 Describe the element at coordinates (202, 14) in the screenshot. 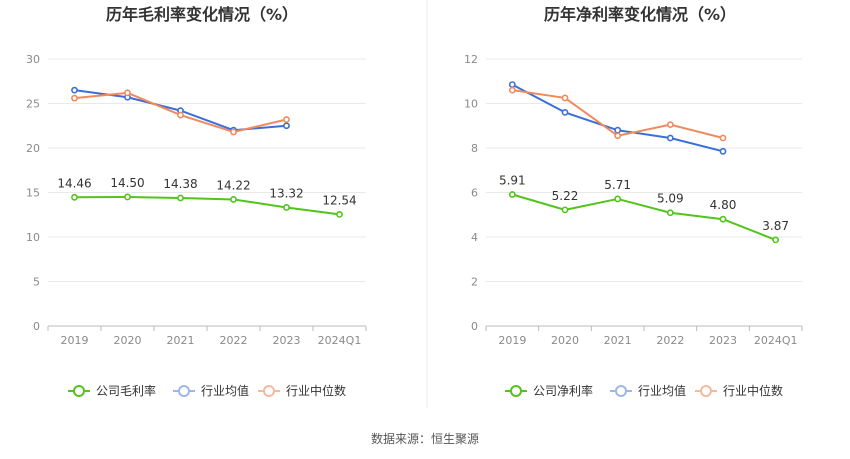

I see `chart-title: 历年毛利率变化情况（%）` at that location.